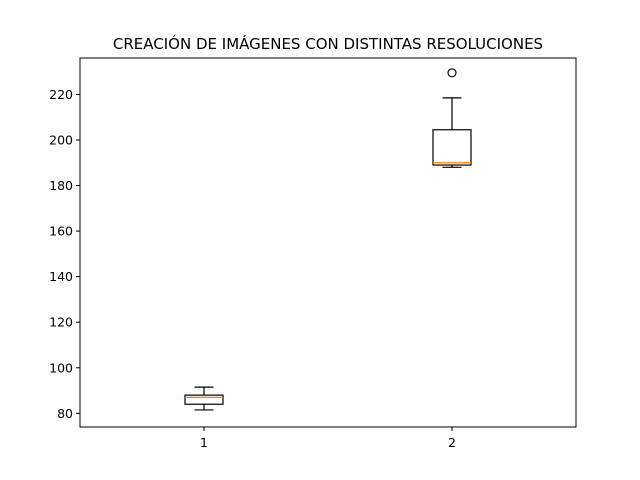 This screenshot has height=480, width=640. What do you see at coordinates (61, 367) in the screenshot?
I see `y-tick-label: 100` at bounding box center [61, 367].